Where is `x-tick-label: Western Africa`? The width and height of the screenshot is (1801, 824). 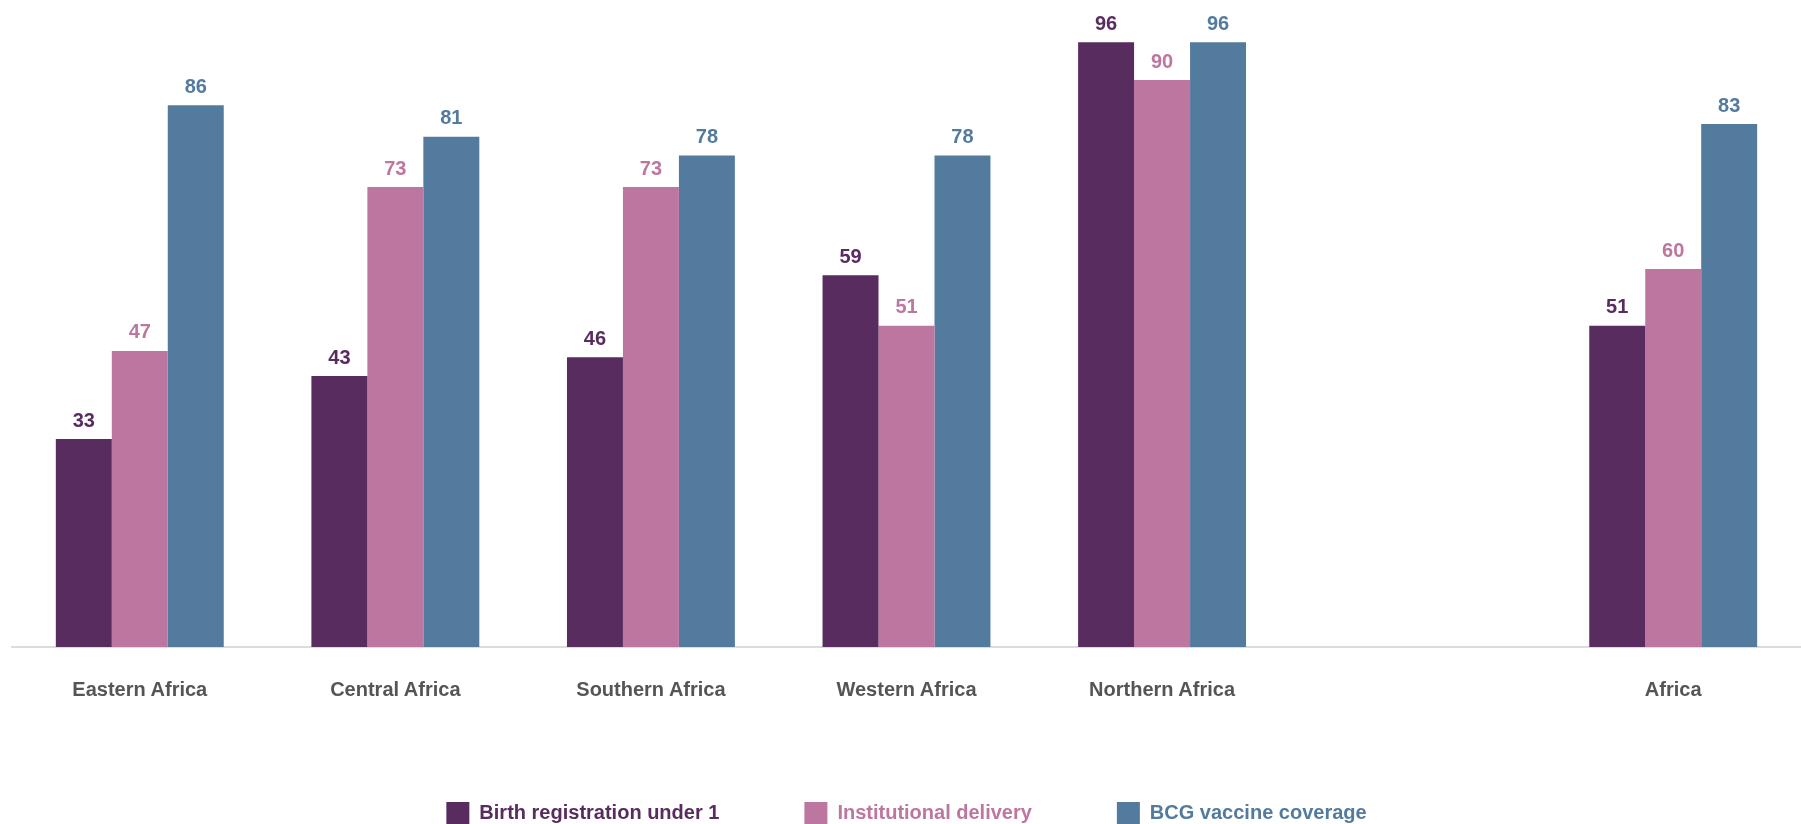
x-tick-label: Western Africa is located at coordinates (907, 688).